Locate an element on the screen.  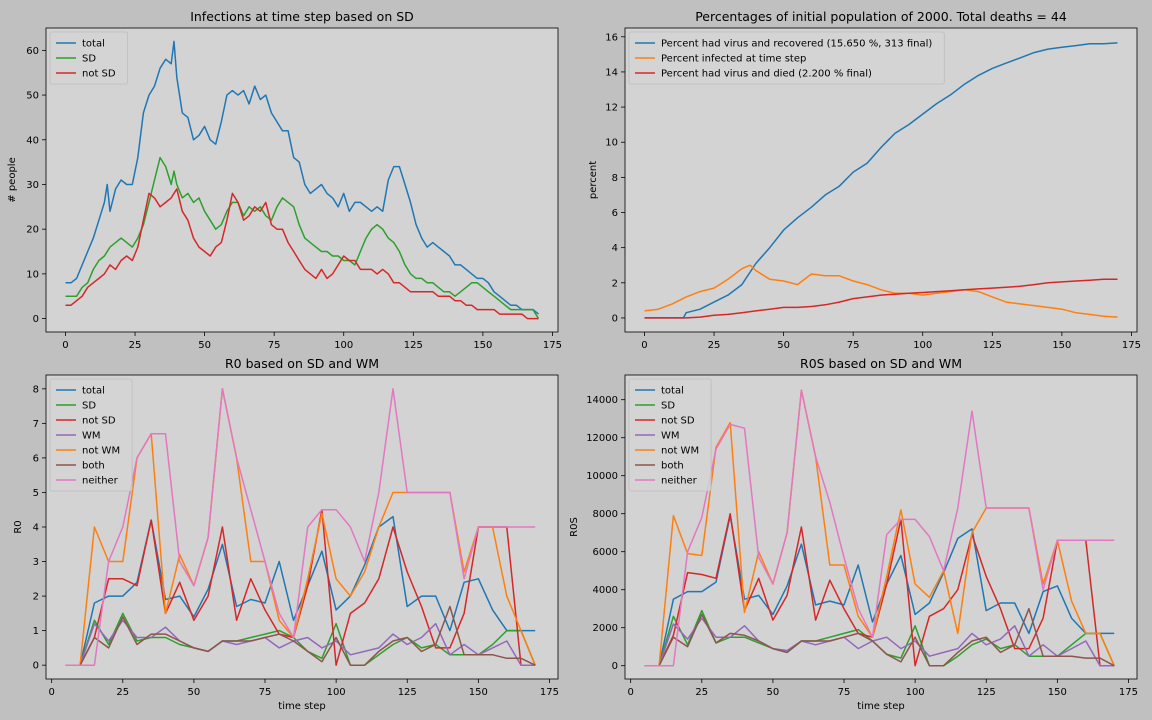
legend: total SD not SD is located at coordinates (89, 58).